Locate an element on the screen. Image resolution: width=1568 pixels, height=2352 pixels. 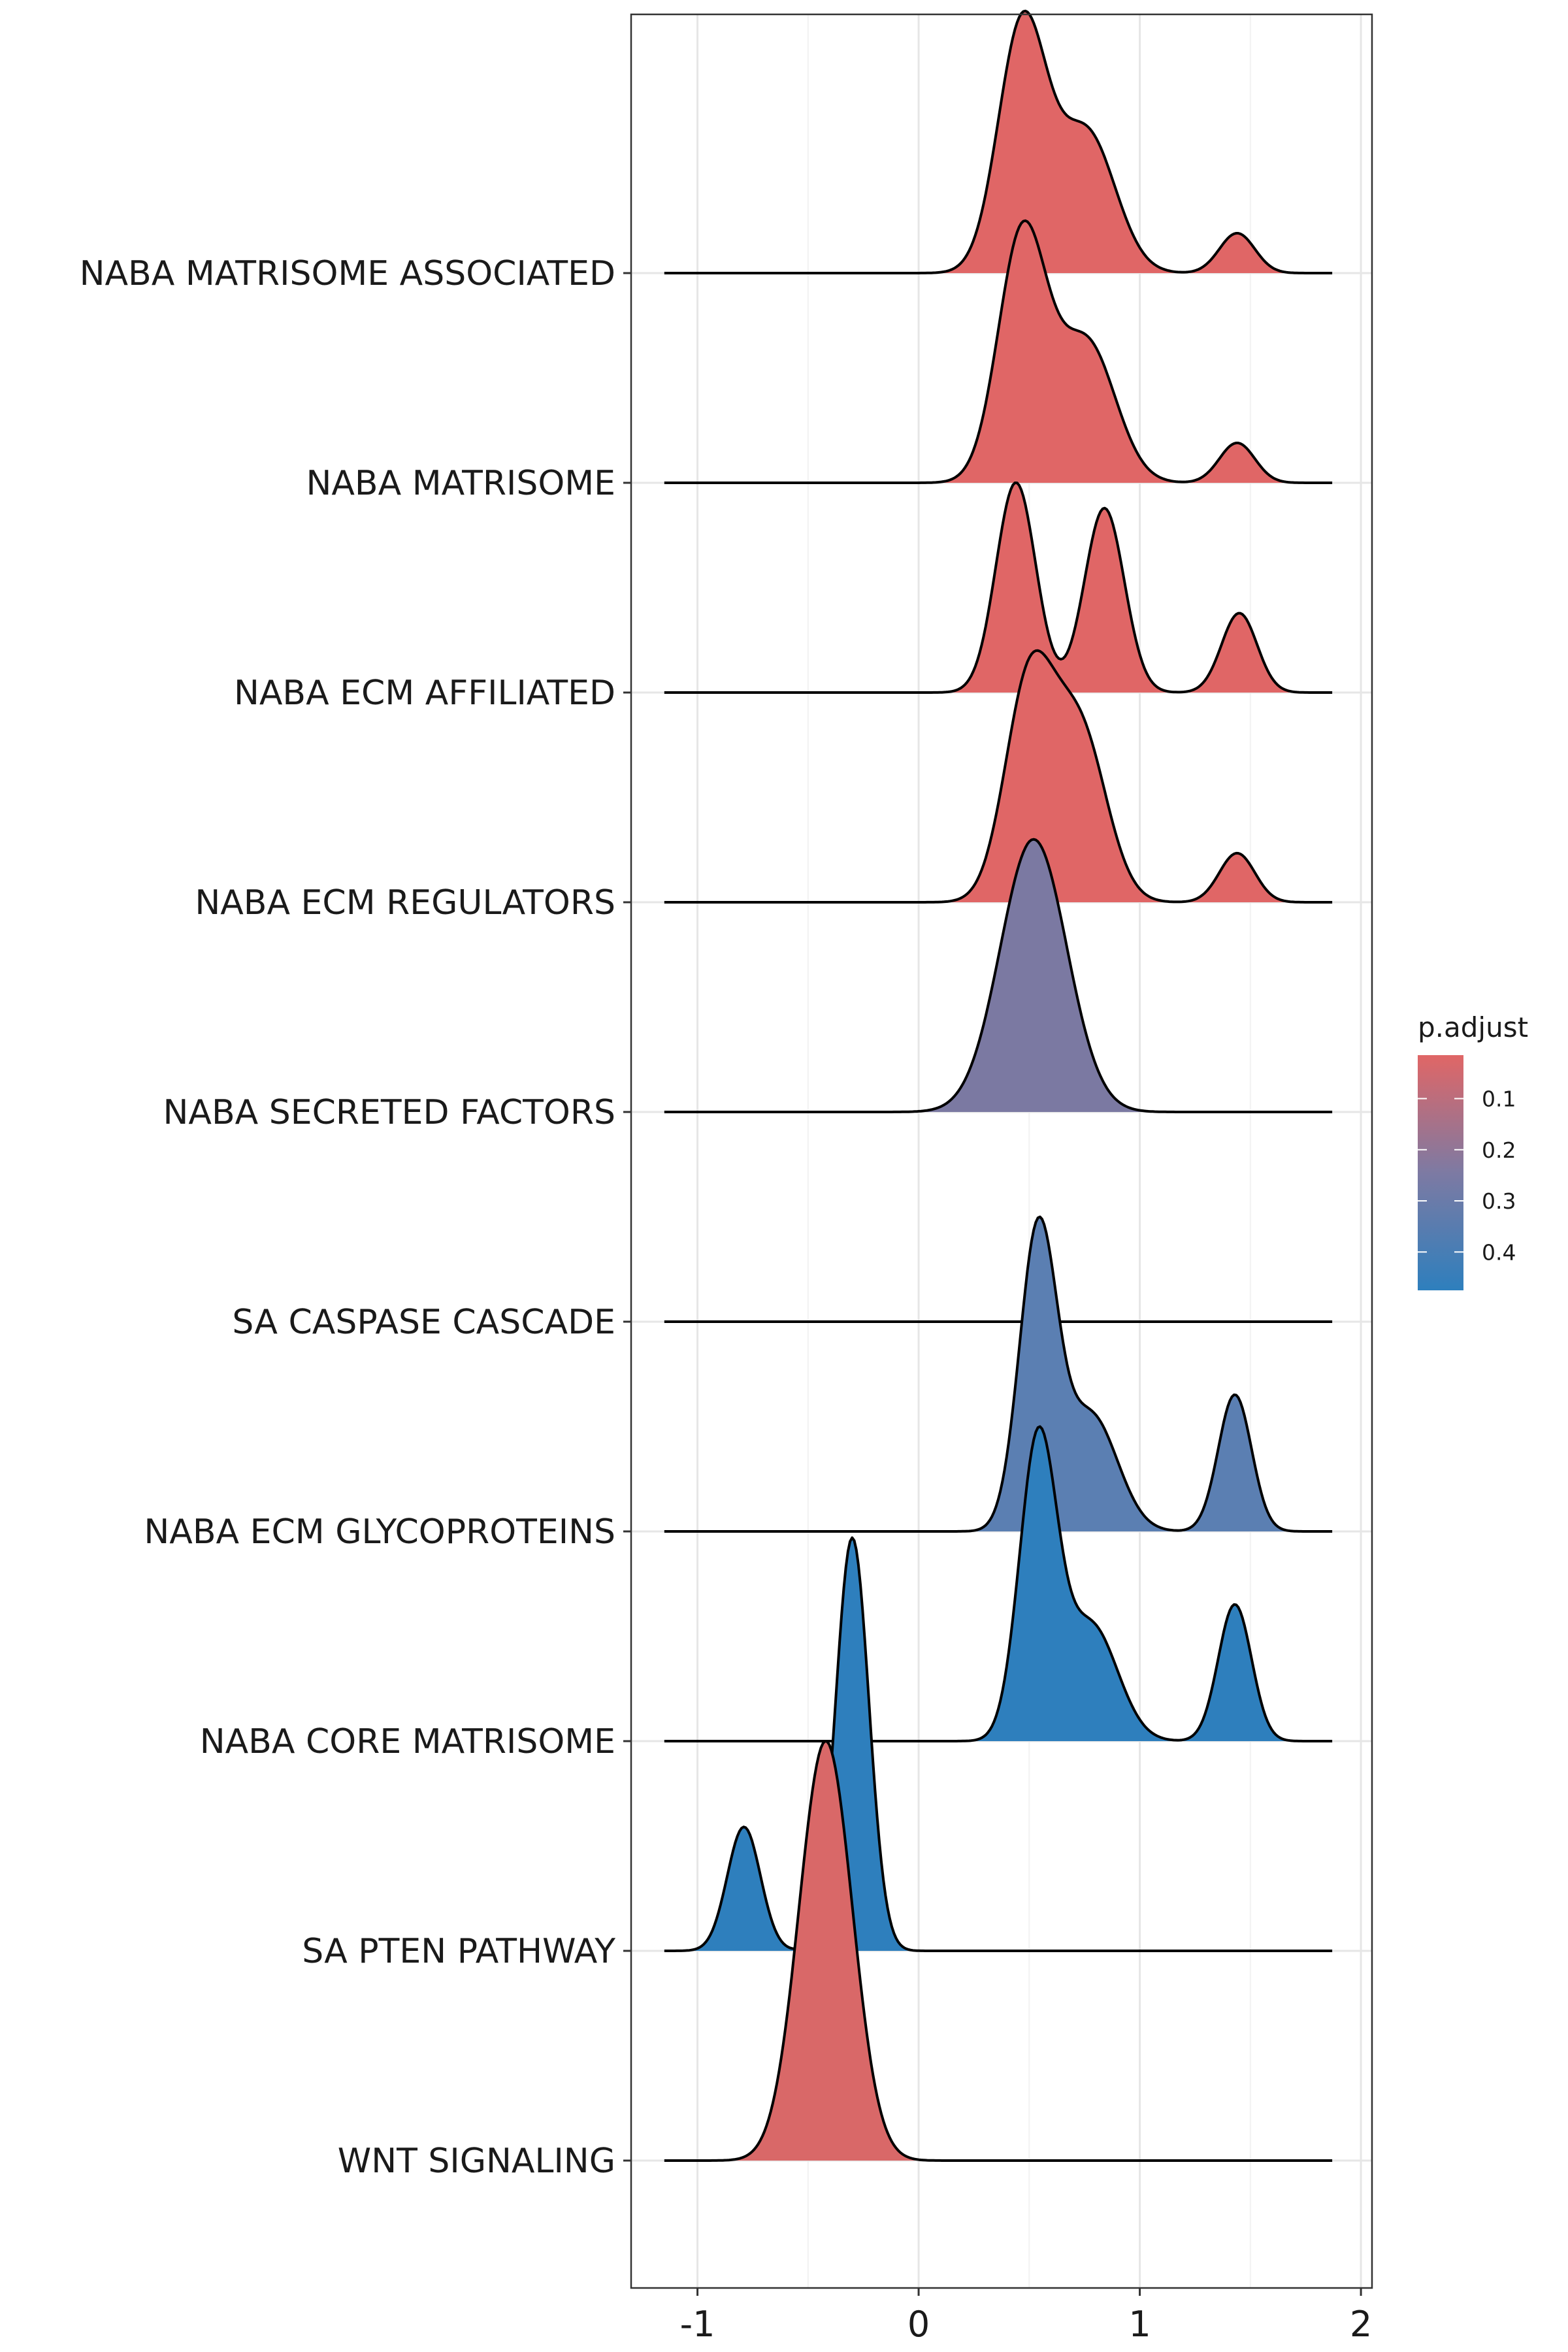
category-label: NABA ECM AFFILIATED is located at coordinates (424, 693).